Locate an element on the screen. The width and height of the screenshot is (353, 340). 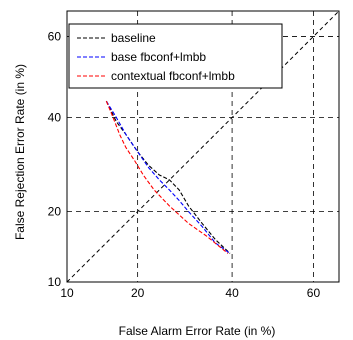
legend-label: contextual fbconf+lmbb is located at coordinates (173, 76).